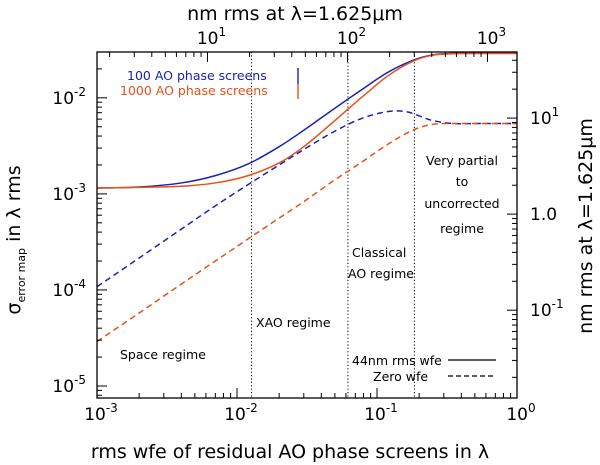  I want to click on y-axis-label-subscript: error map, so click(21, 275).